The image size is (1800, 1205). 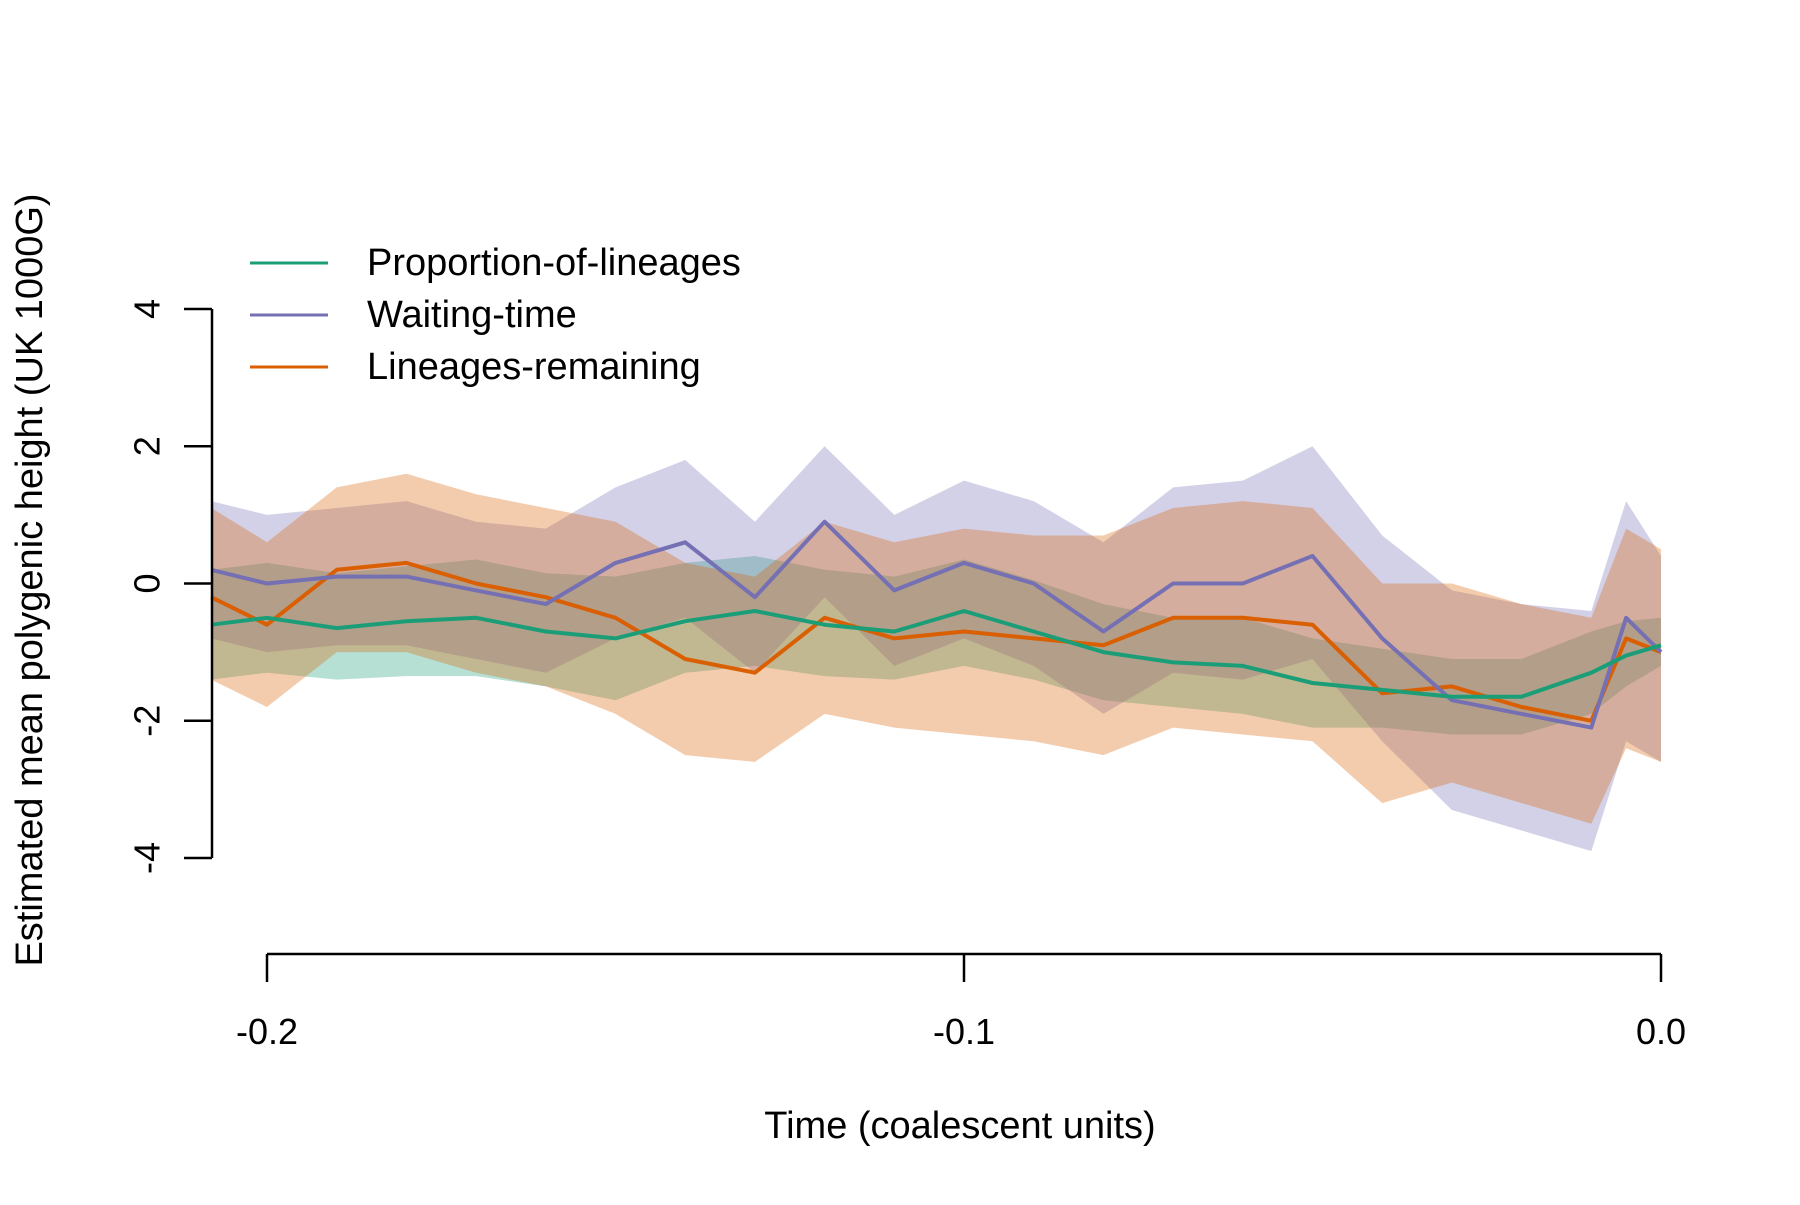 I want to click on y-tick-label-0: -4, so click(x=147, y=858).